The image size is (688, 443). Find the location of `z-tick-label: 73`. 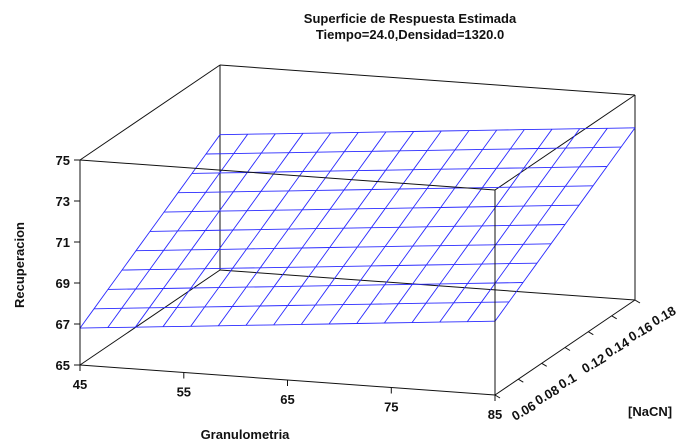

z-tick-label: 73 is located at coordinates (63, 201).